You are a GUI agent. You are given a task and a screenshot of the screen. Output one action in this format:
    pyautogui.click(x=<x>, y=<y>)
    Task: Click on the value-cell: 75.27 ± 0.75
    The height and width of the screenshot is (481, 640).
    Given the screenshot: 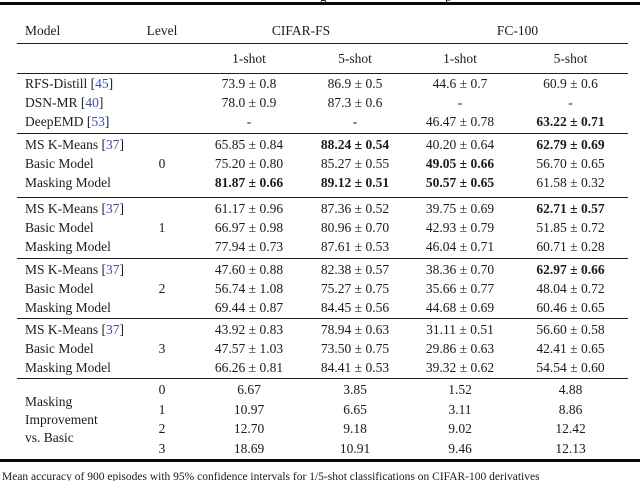 What is the action you would take?
    pyautogui.click(x=355, y=288)
    